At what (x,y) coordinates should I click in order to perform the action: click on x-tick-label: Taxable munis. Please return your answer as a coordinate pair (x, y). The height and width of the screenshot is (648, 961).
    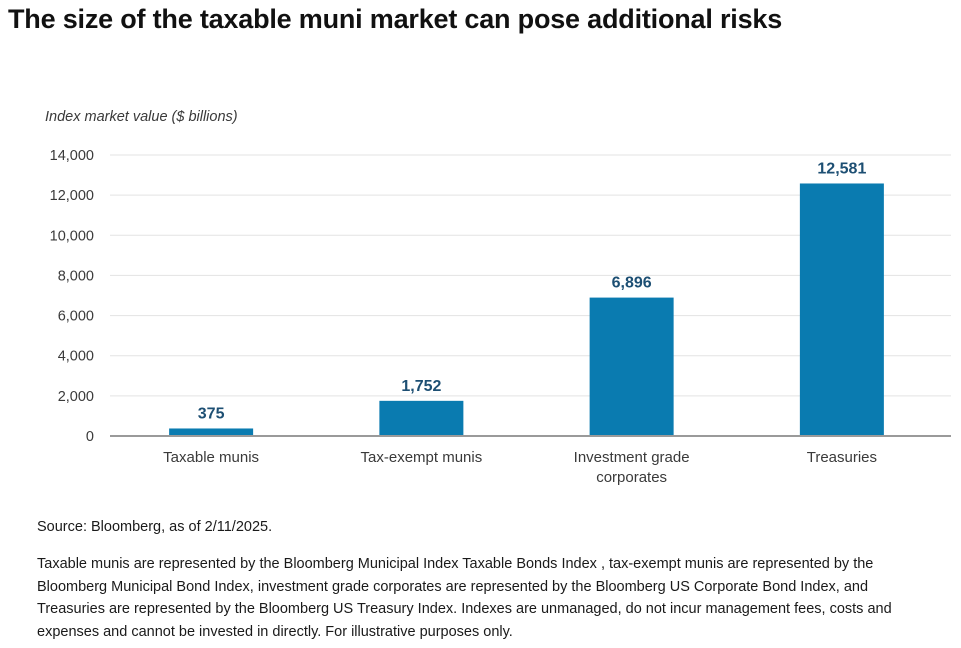
    Looking at the image, I should click on (211, 457).